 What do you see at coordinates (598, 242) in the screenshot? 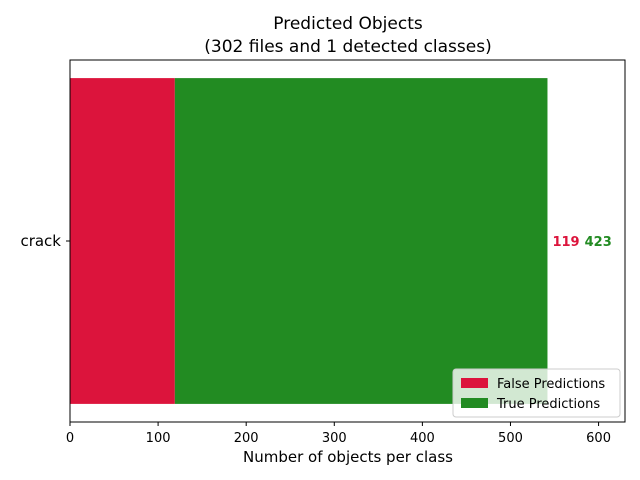
I see `data-label-crack-true: 423` at bounding box center [598, 242].